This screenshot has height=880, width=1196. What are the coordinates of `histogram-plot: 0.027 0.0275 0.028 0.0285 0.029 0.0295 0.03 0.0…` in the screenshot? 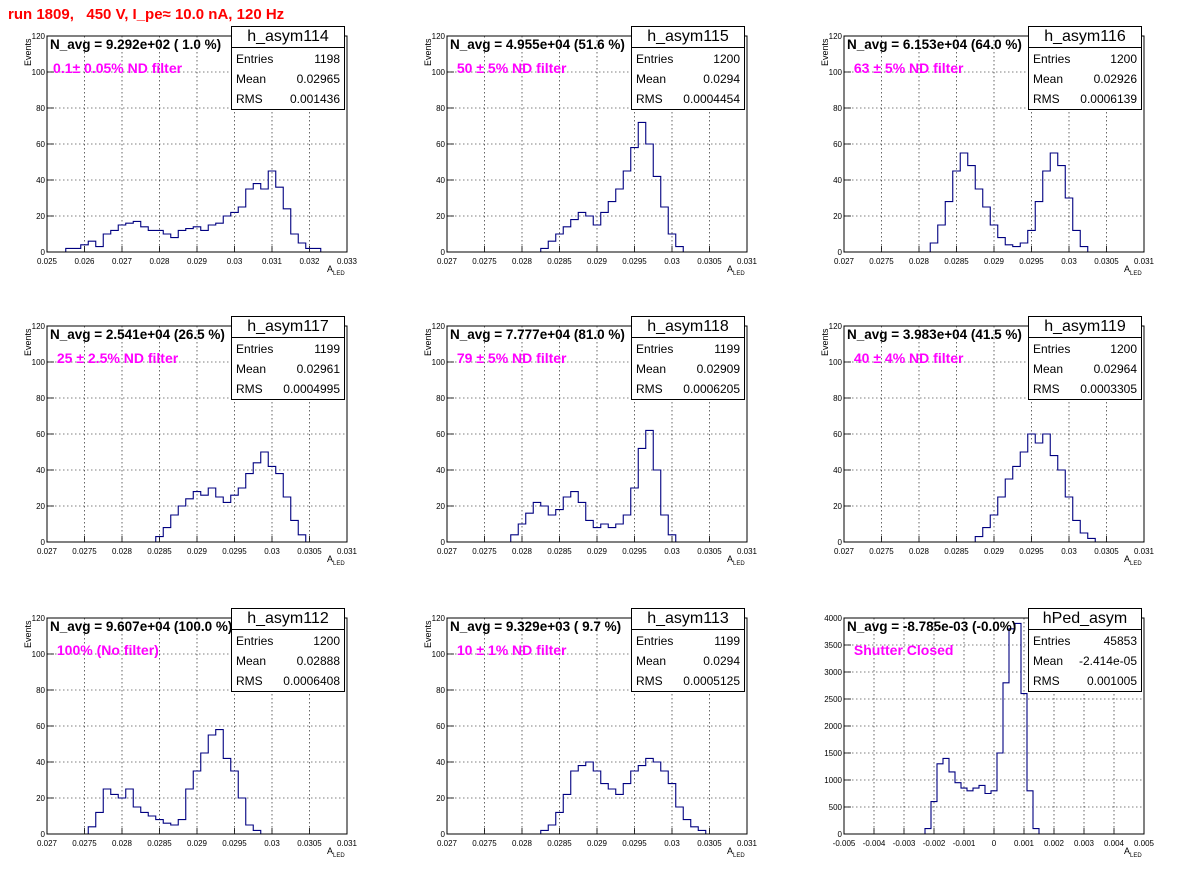 It's located at (992, 149).